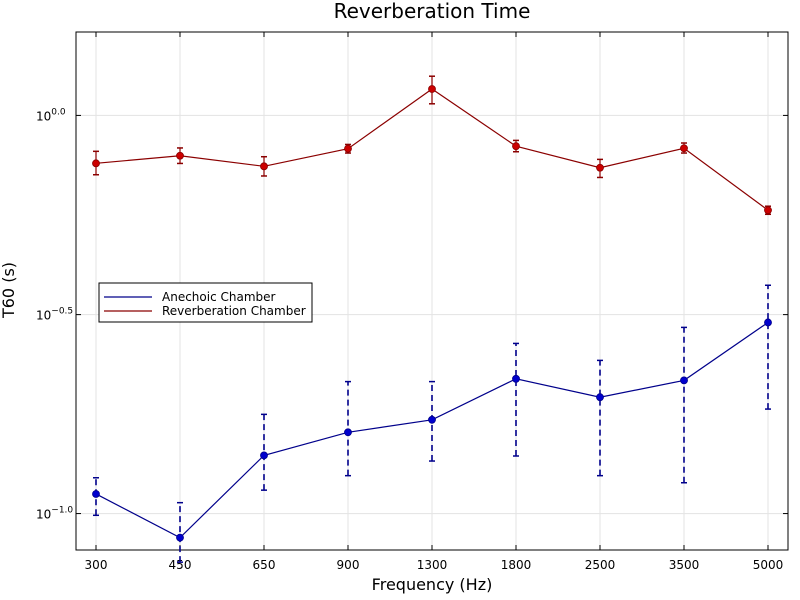 The image size is (800, 600). What do you see at coordinates (9, 290) in the screenshot?
I see `y-axis-label: T60 (s)` at bounding box center [9, 290].